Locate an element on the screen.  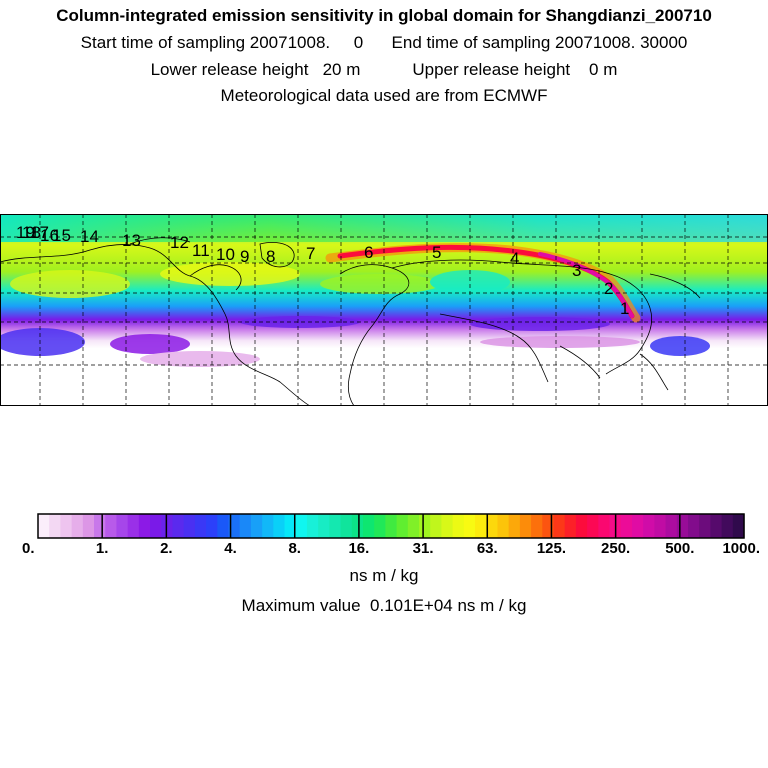
color-bar-ticks: 0. 1. 2. 4. 8. 16. 31. 63. 125. 250. 500. 1000. is located at coordinates (391, 535).